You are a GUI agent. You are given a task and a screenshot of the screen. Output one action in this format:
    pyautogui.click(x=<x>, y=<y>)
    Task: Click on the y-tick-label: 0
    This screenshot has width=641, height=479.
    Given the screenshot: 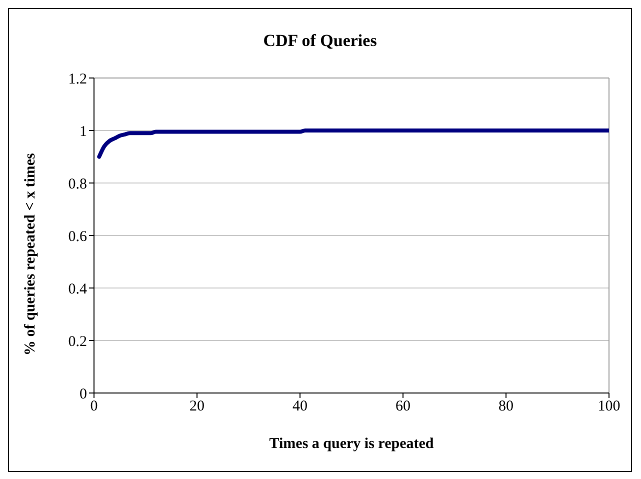 What is the action you would take?
    pyautogui.click(x=83, y=394)
    